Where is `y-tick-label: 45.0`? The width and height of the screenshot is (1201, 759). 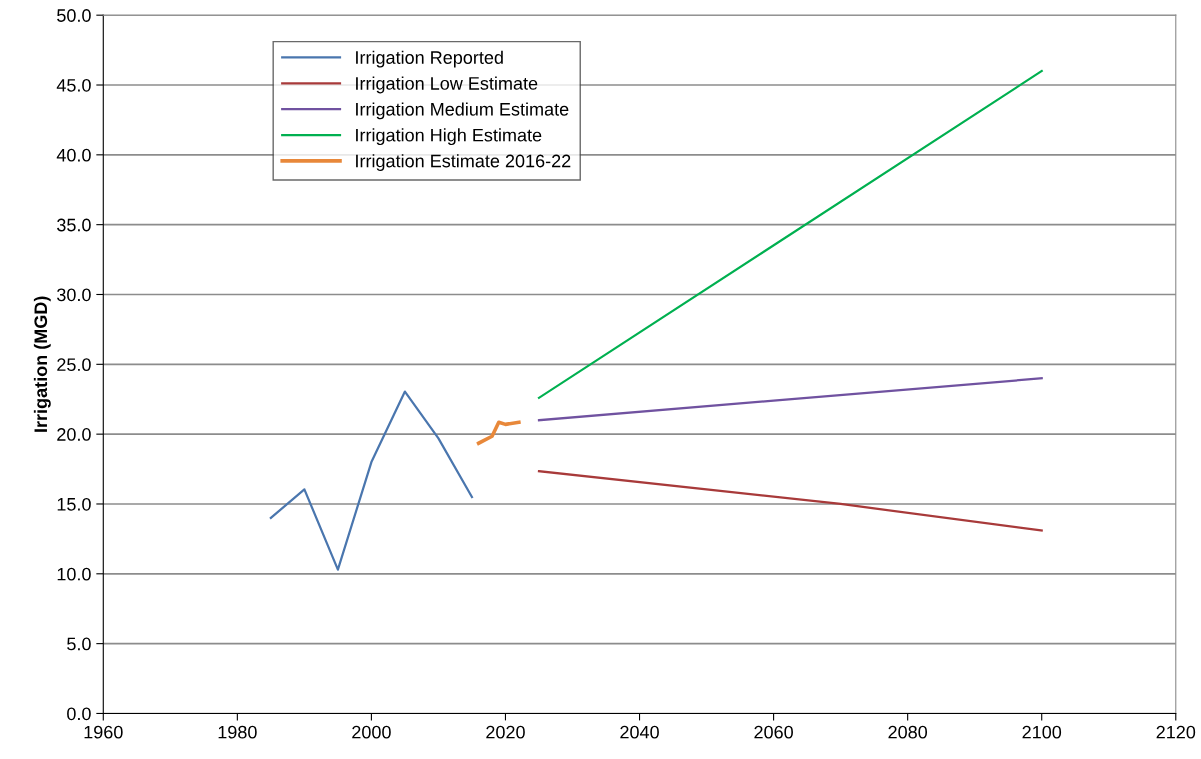
y-tick-label: 45.0 is located at coordinates (73, 85).